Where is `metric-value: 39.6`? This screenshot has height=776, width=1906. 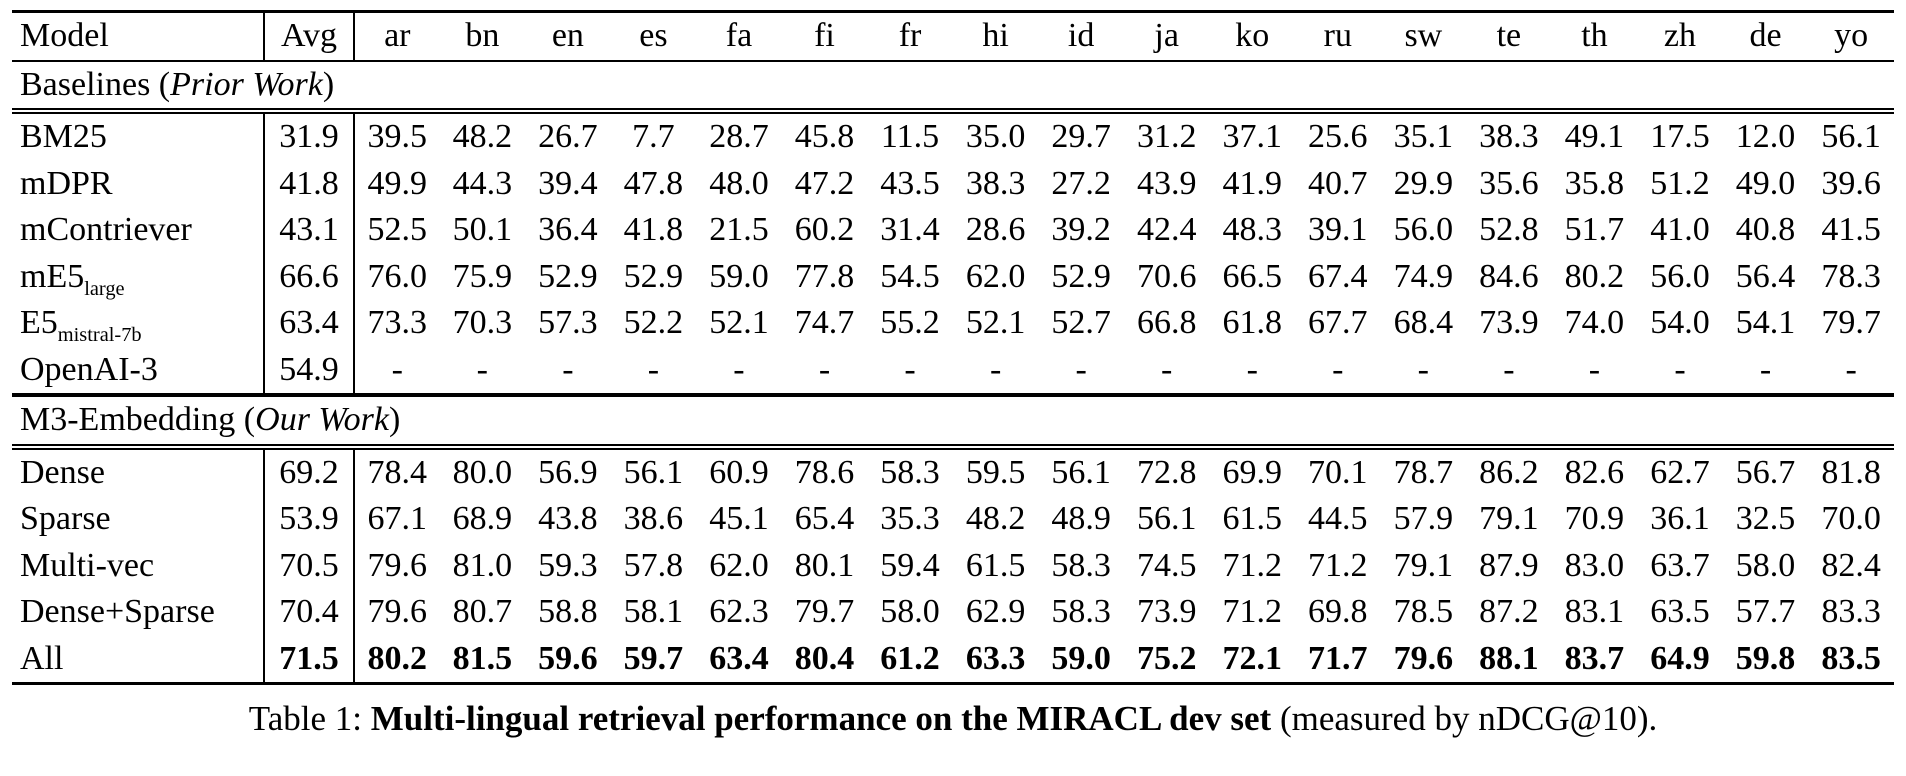
metric-value: 39.6 is located at coordinates (1851, 183).